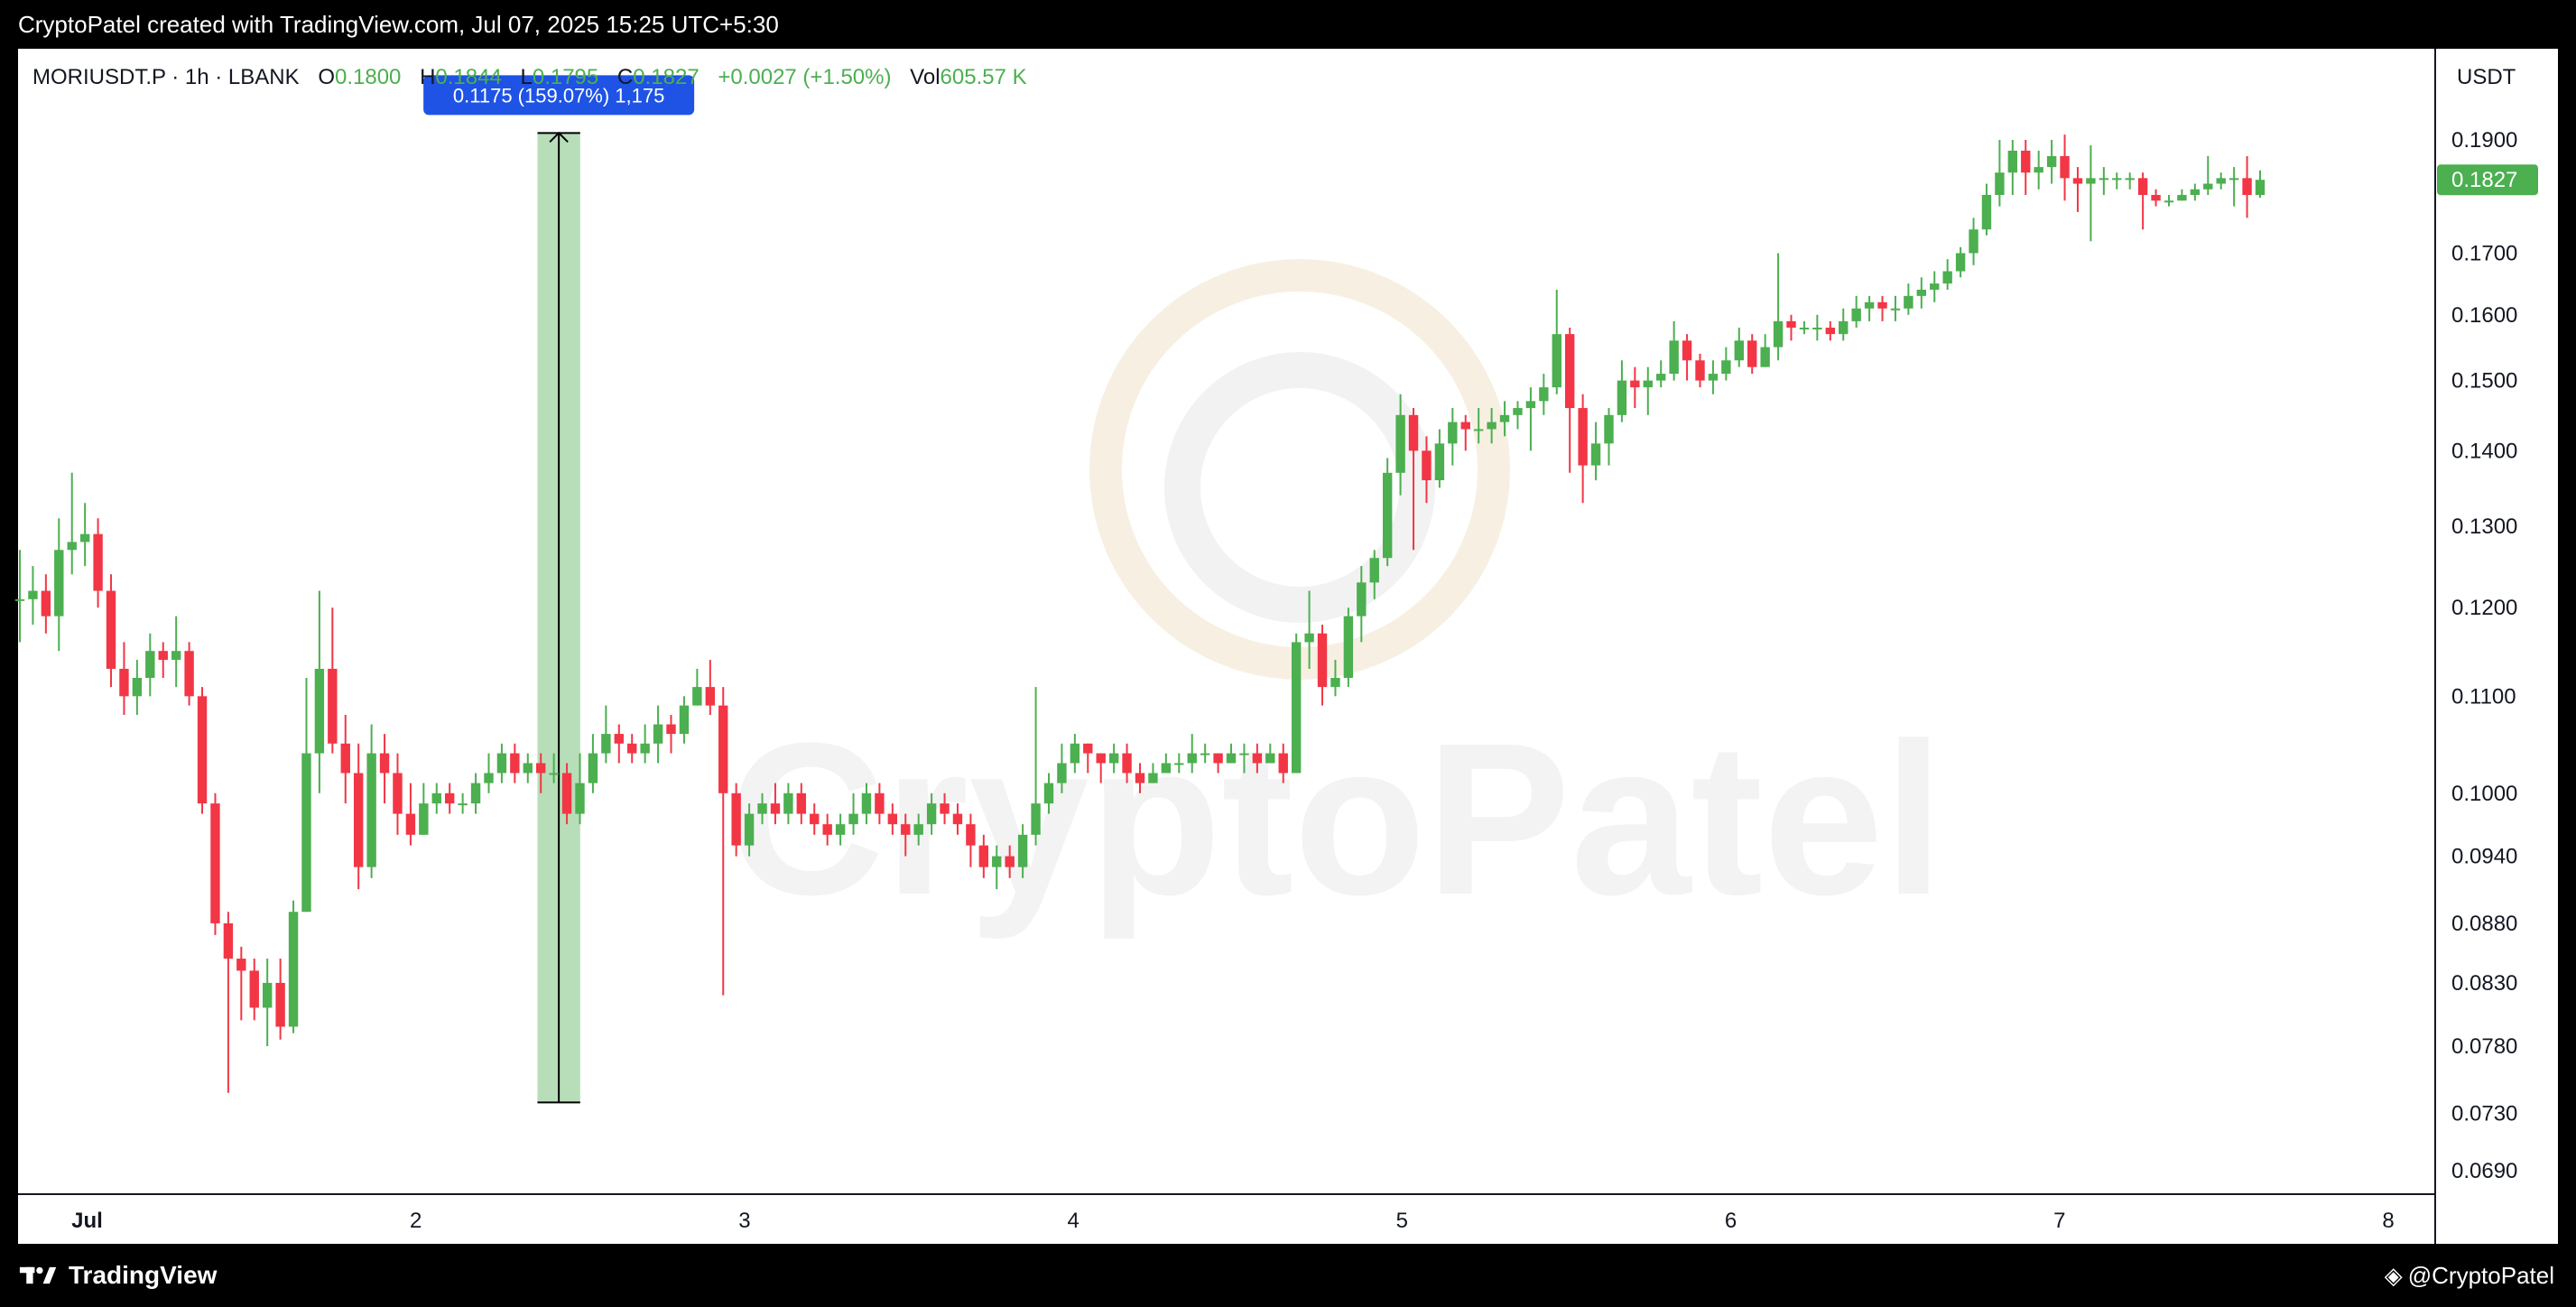  What do you see at coordinates (368, 77) in the screenshot?
I see `open-value: 0.1800` at bounding box center [368, 77].